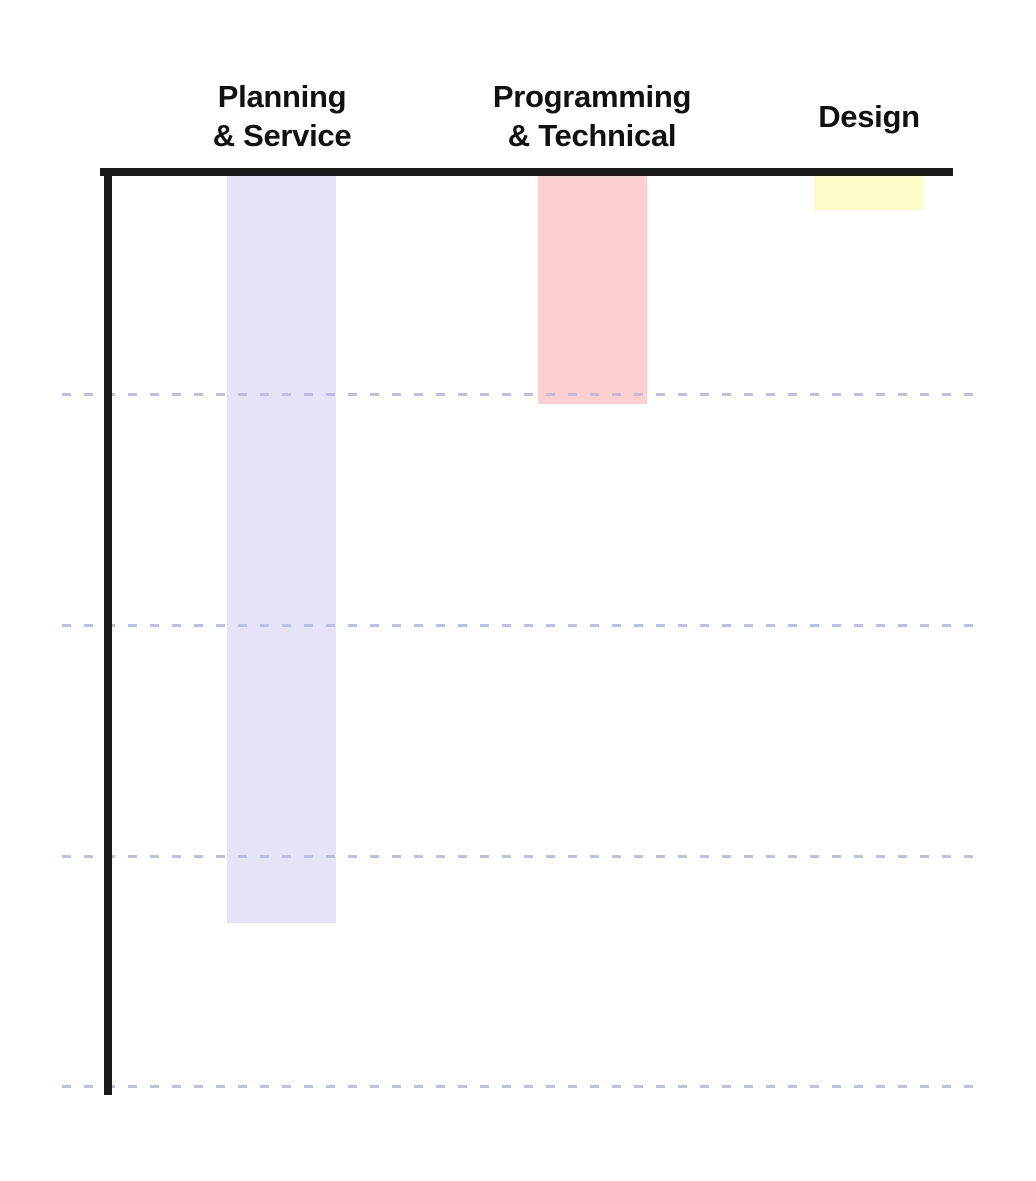 The width and height of the screenshot is (1036, 1181). What do you see at coordinates (281, 546) in the screenshot?
I see `bar-planning-service` at bounding box center [281, 546].